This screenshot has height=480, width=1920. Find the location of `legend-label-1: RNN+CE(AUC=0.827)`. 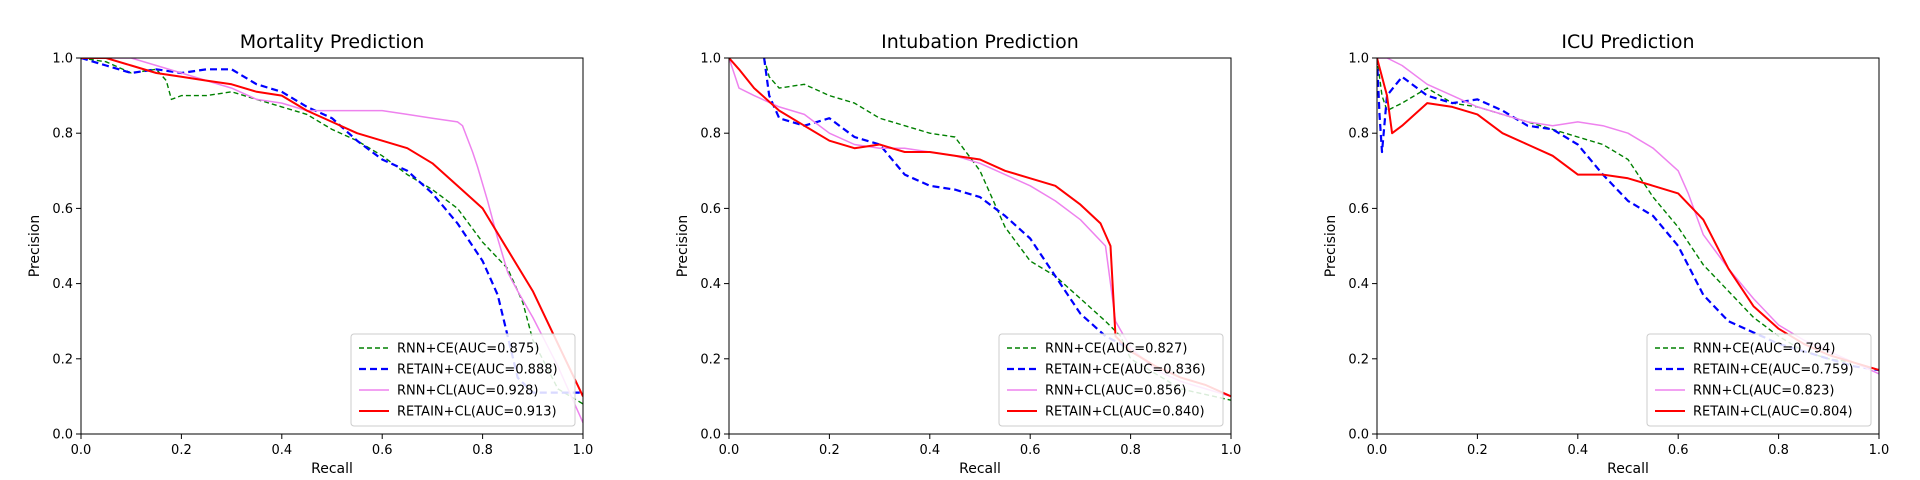

legend-label-1: RNN+CE(AUC=0.827) is located at coordinates (1116, 349).